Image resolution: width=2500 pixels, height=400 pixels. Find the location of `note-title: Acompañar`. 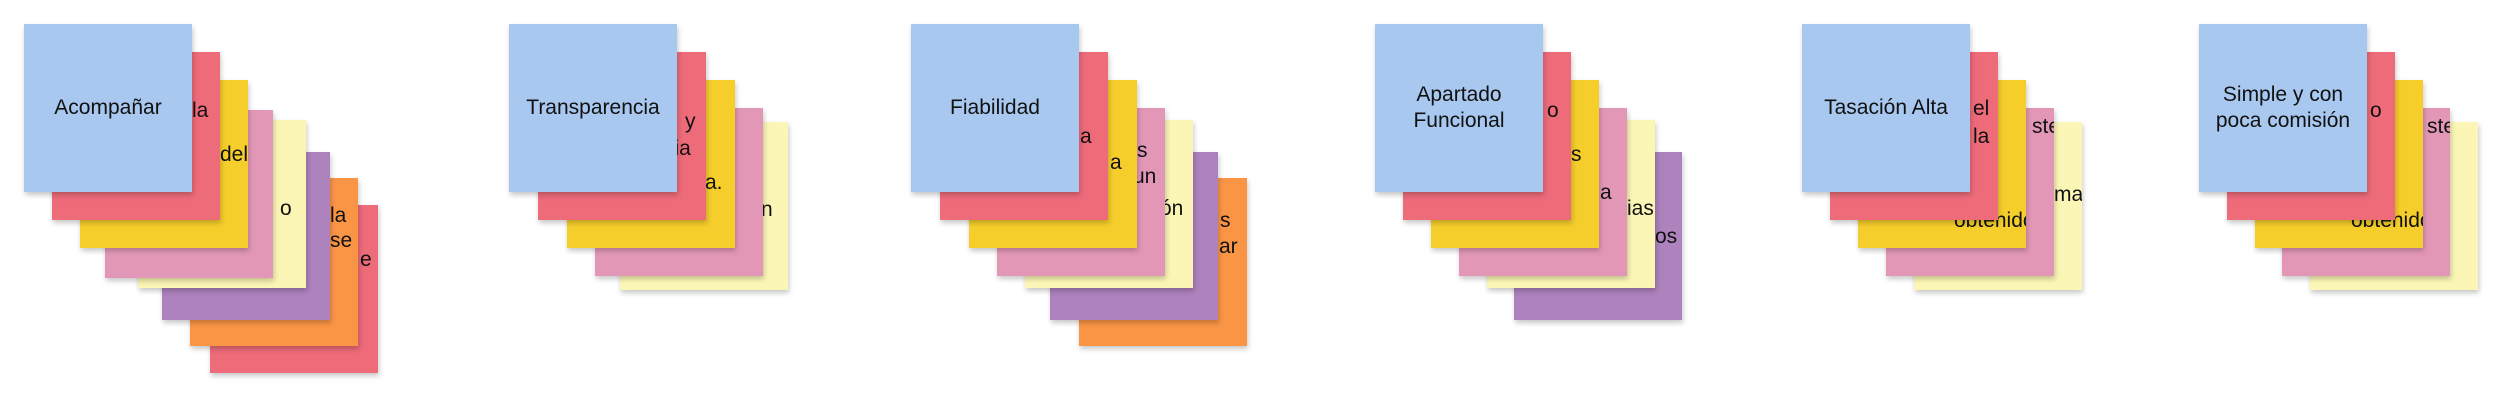

note-title: Acompañar is located at coordinates (108, 107).